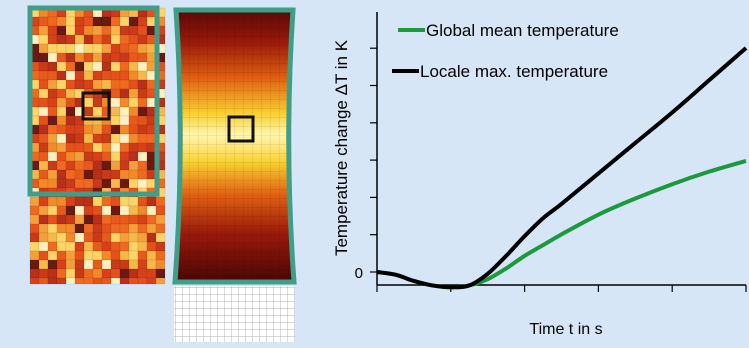 Image resolution: width=749 pixels, height=348 pixels. Describe the element at coordinates (241, 129) in the screenshot. I see `heat-map-selection-box` at that location.